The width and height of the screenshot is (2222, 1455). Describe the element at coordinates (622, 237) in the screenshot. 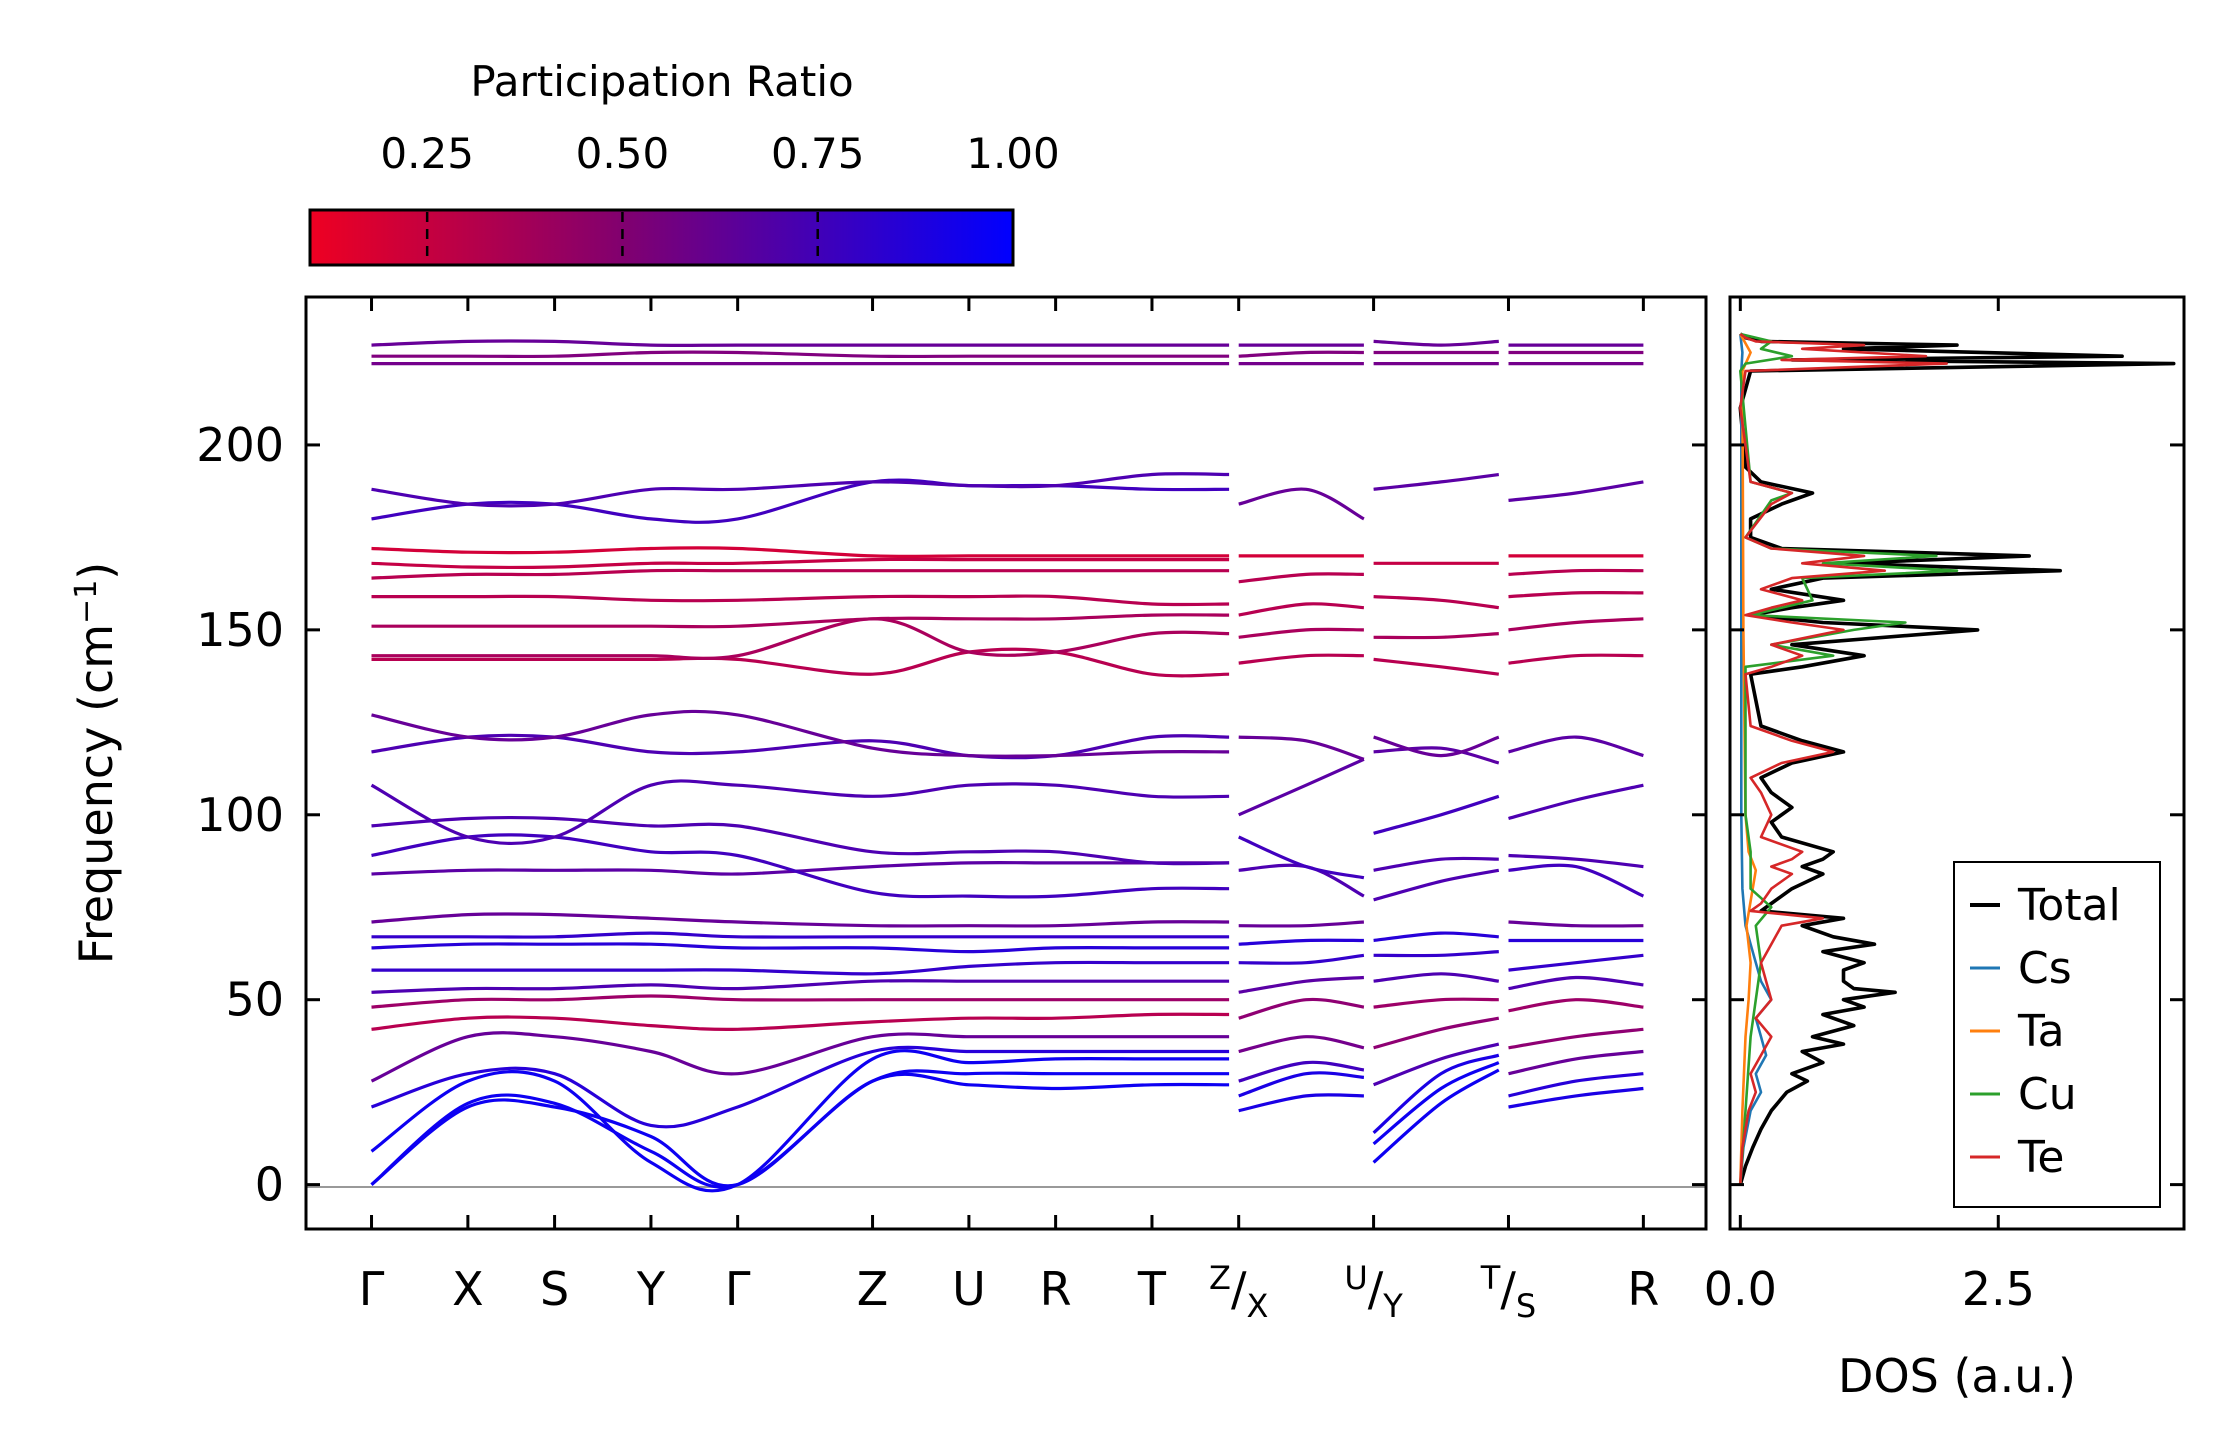

I see `colorbar-ticks` at that location.